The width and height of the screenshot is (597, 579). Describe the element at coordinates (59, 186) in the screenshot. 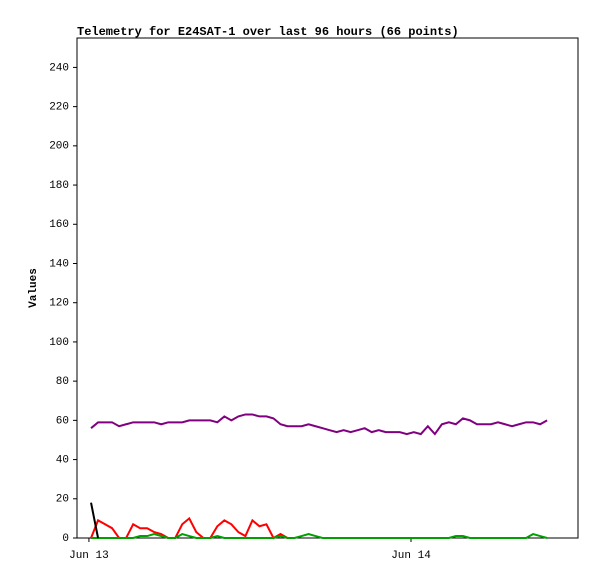

I see `y-tick-label: 180` at that location.